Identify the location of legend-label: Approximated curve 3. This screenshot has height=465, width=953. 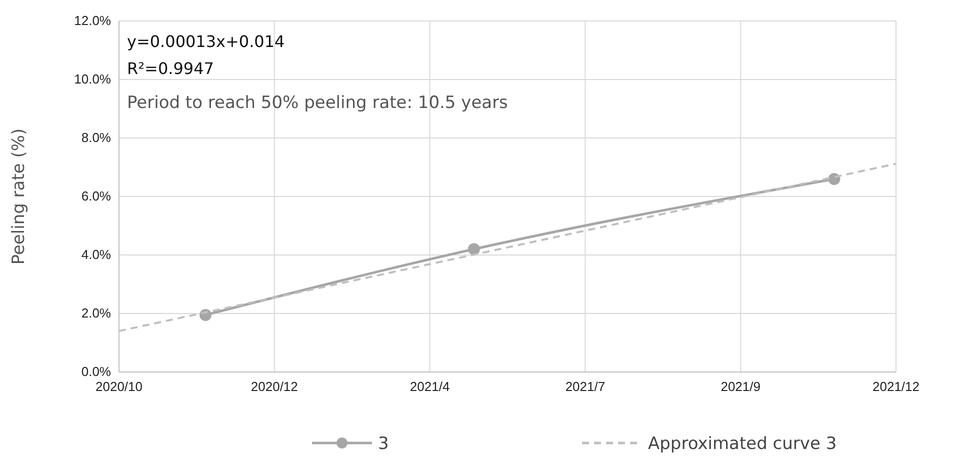
(742, 444).